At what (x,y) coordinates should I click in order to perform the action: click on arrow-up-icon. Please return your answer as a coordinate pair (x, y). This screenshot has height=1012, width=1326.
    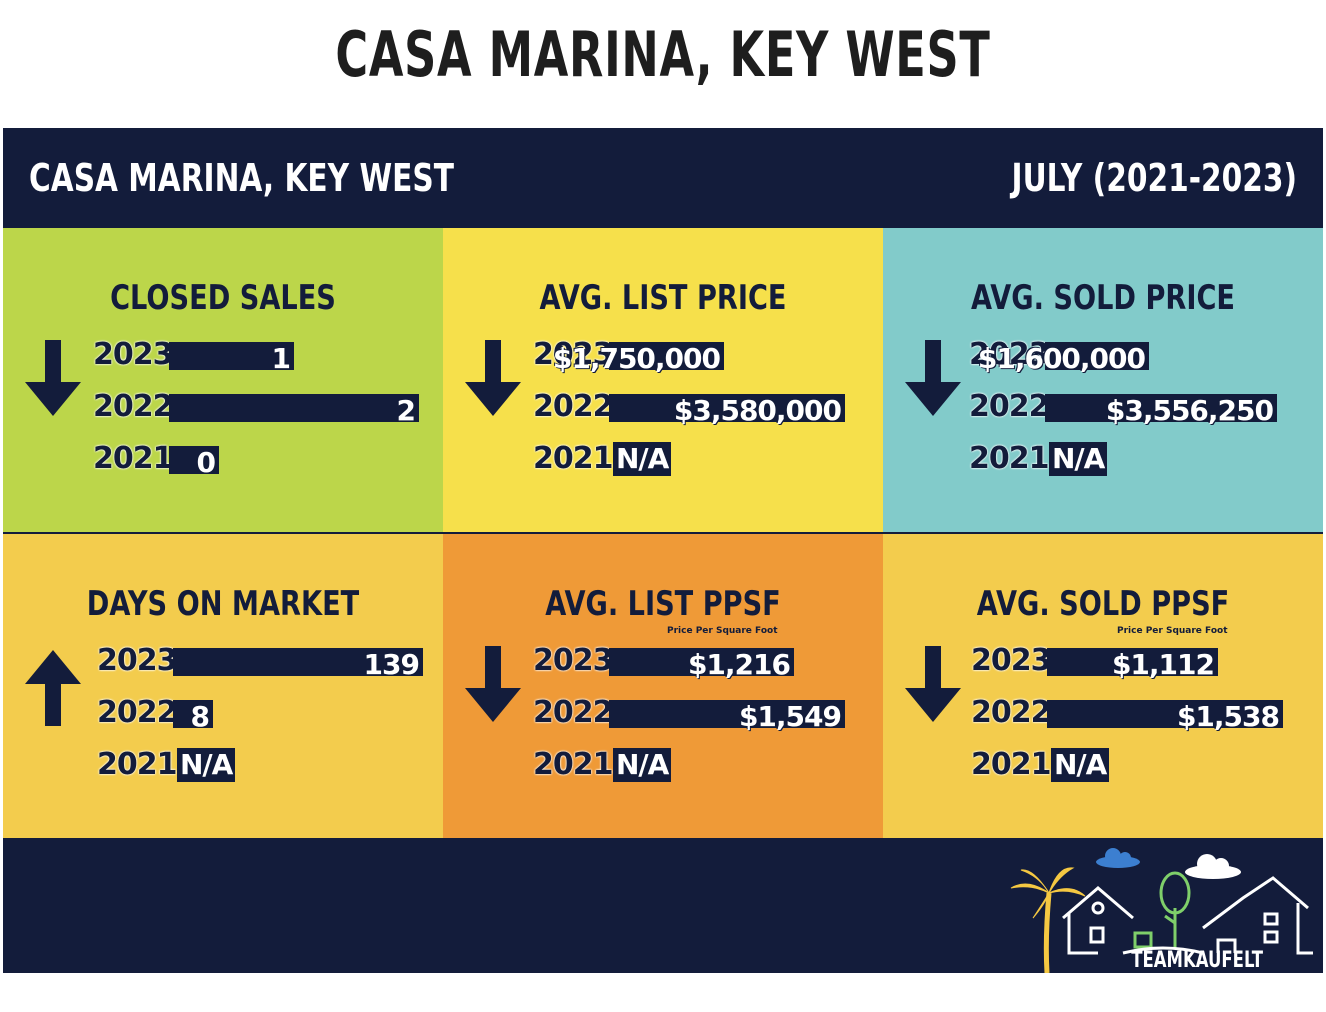
    Looking at the image, I should click on (53, 688).